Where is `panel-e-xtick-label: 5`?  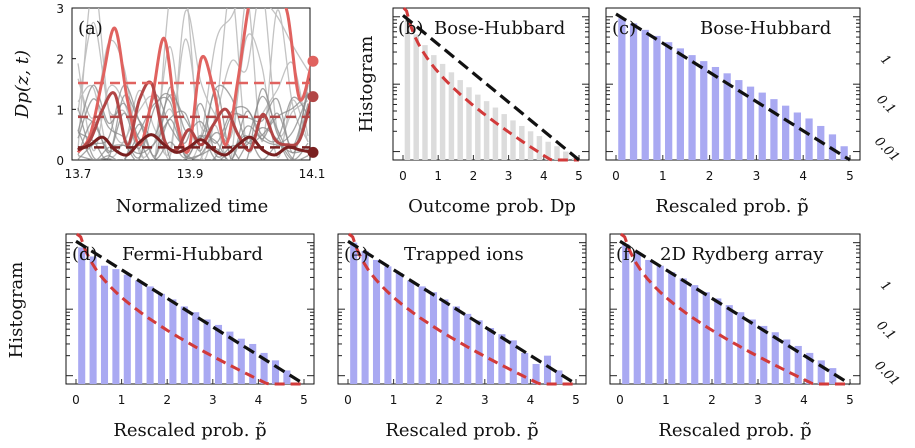 panel-e-xtick-label: 5 is located at coordinates (576, 400).